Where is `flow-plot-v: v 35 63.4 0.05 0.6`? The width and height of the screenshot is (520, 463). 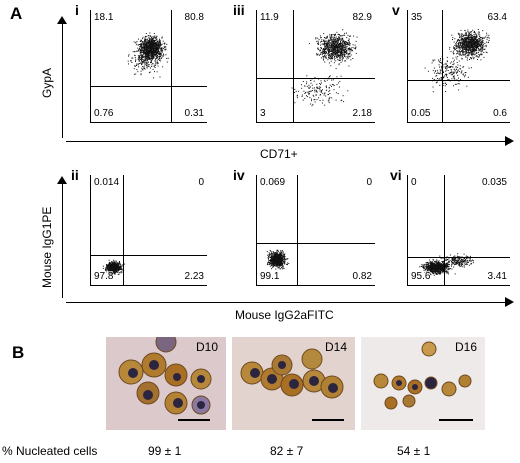 flow-plot-v: v 35 63.4 0.05 0.6 is located at coordinates (451, 62).